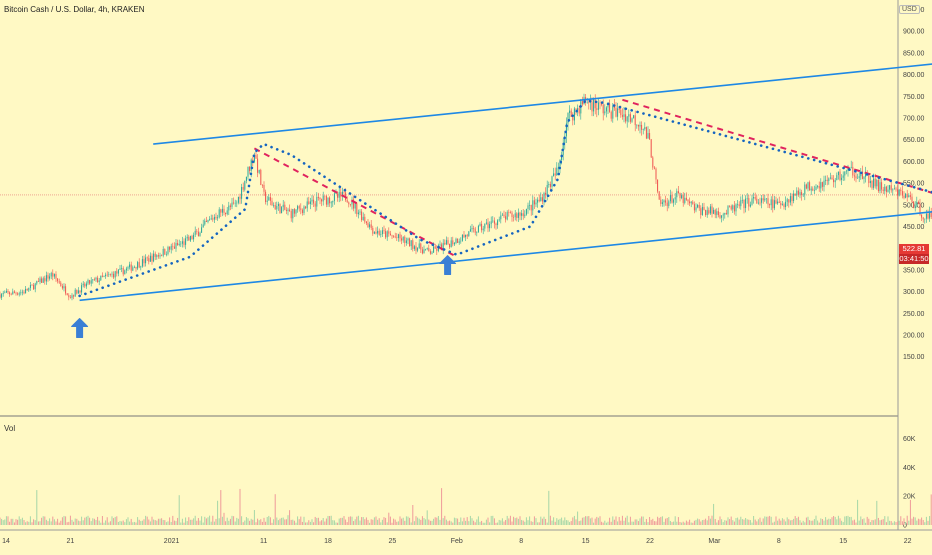  What do you see at coordinates (74, 9) in the screenshot?
I see `chart-title: Bitcoin Cash / U.S. Dollar, 4h, KRAKEN` at bounding box center [74, 9].